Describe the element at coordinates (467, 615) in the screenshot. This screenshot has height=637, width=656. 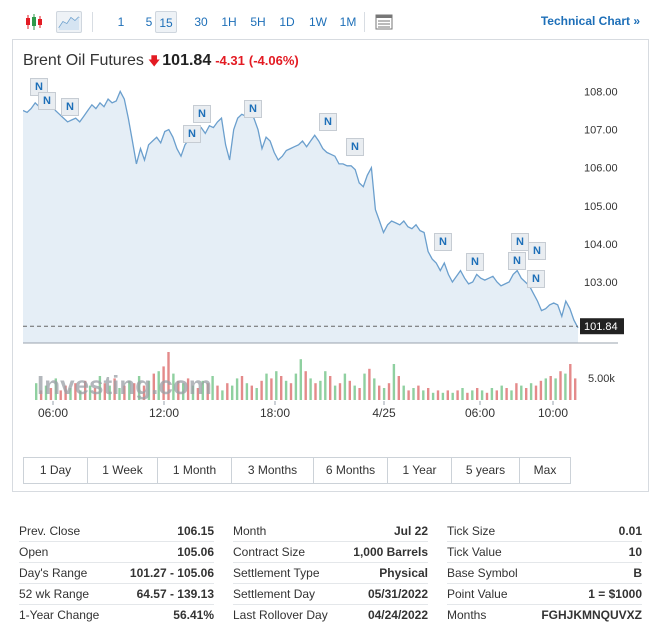
I see `info-label: Months` at that location.